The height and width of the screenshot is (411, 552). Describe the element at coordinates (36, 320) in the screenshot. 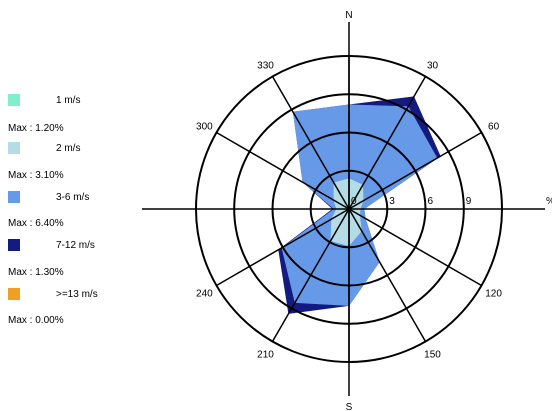

I see `legend-max-5: Max : 0.00%` at that location.